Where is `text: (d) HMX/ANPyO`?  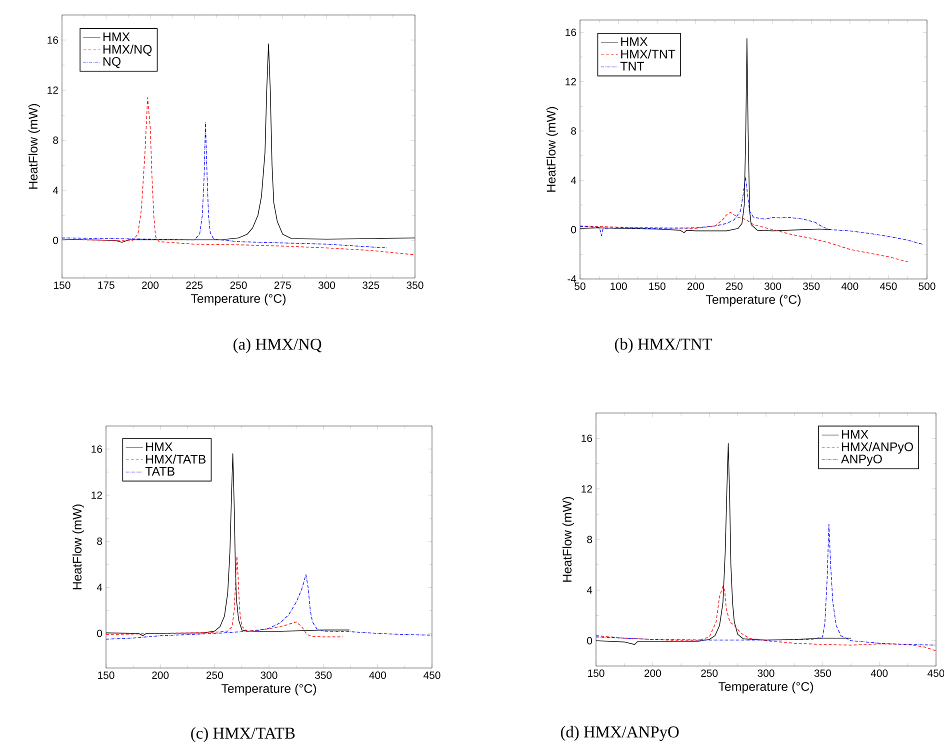
text: (d) HMX/ANPyO is located at coordinates (619, 733).